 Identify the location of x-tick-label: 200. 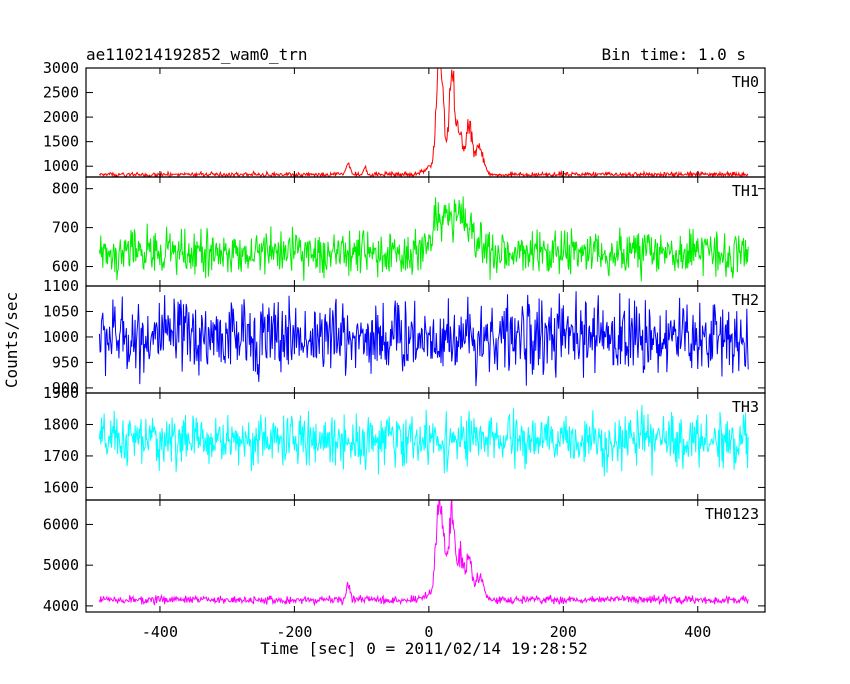
(563, 632).